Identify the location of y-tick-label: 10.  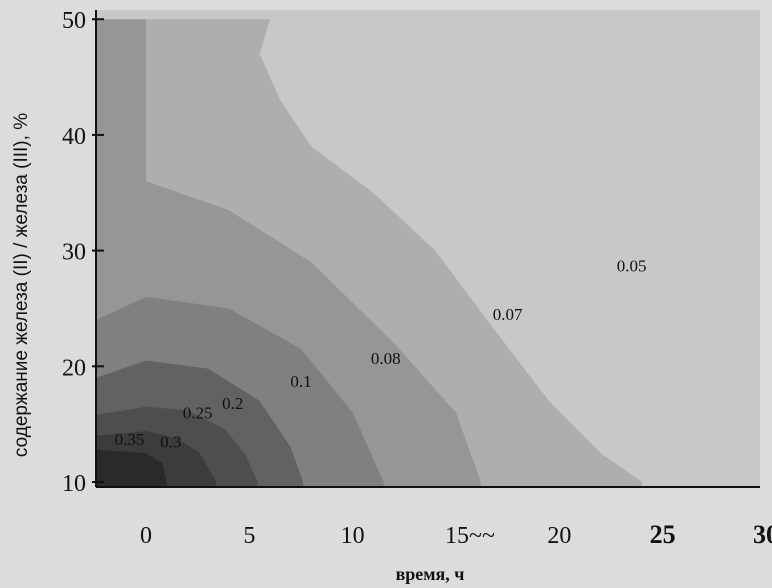
(74, 484).